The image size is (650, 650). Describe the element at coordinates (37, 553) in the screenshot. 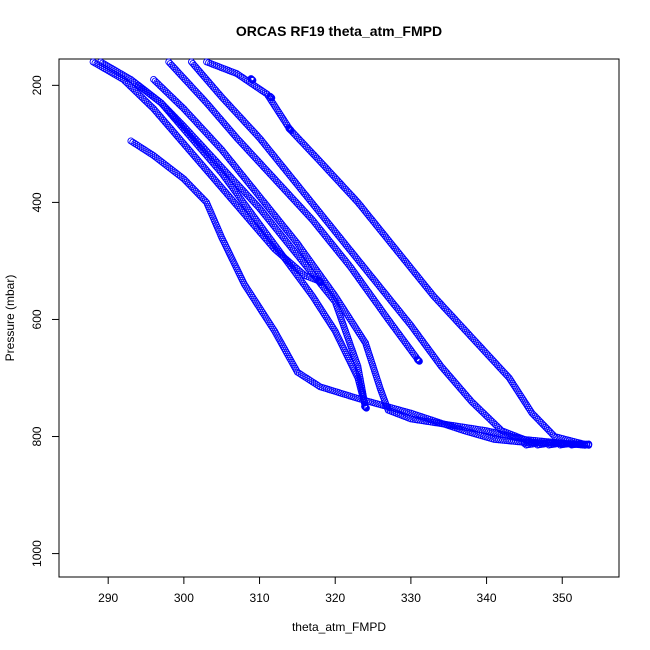

I see `y-tick-label: 1000` at that location.